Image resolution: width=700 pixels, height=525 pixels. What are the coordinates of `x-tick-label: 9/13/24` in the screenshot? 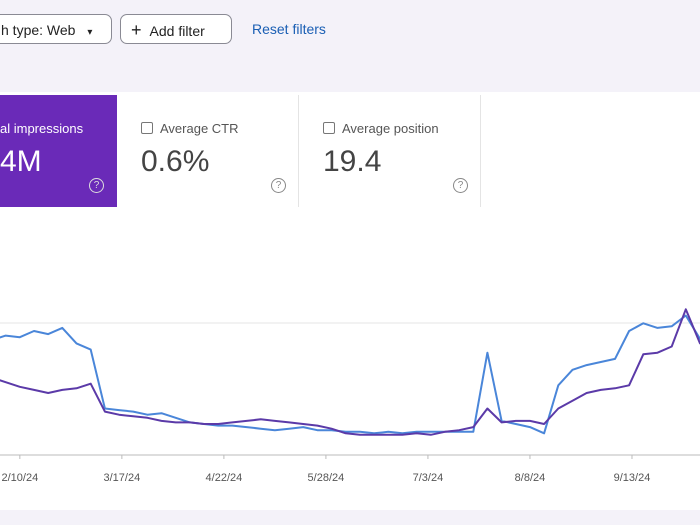 It's located at (632, 478).